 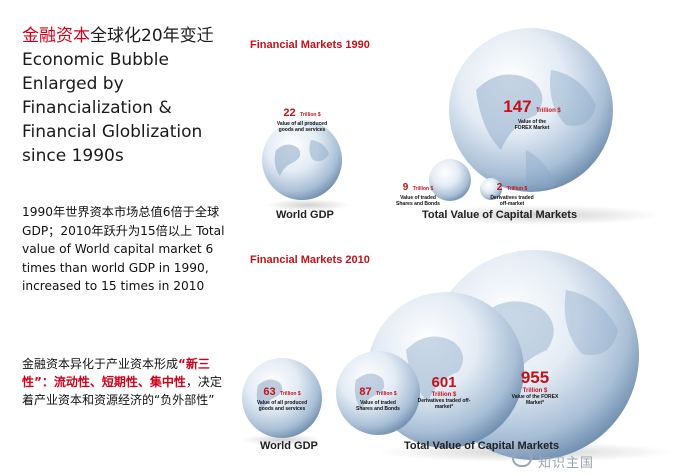 What do you see at coordinates (450, 180) in the screenshot?
I see `globe-shares-1990` at bounding box center [450, 180].